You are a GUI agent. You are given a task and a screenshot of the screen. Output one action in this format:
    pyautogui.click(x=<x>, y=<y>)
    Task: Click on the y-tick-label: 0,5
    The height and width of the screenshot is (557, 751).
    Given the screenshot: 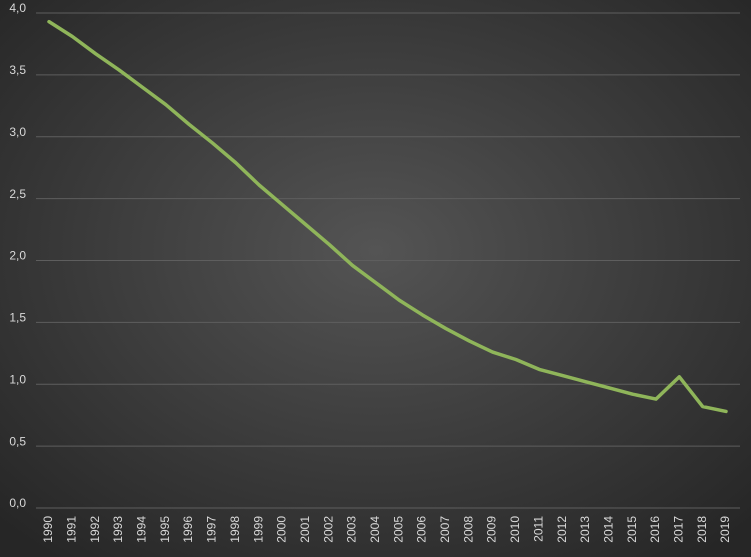 What is the action you would take?
    pyautogui.click(x=17, y=441)
    